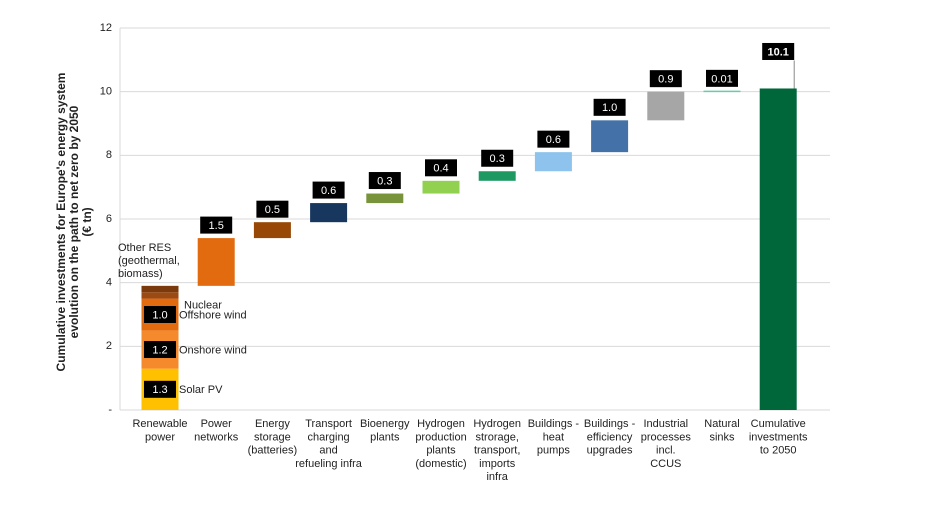  What do you see at coordinates (109, 283) in the screenshot?
I see `y-tick-label: 4` at bounding box center [109, 283].